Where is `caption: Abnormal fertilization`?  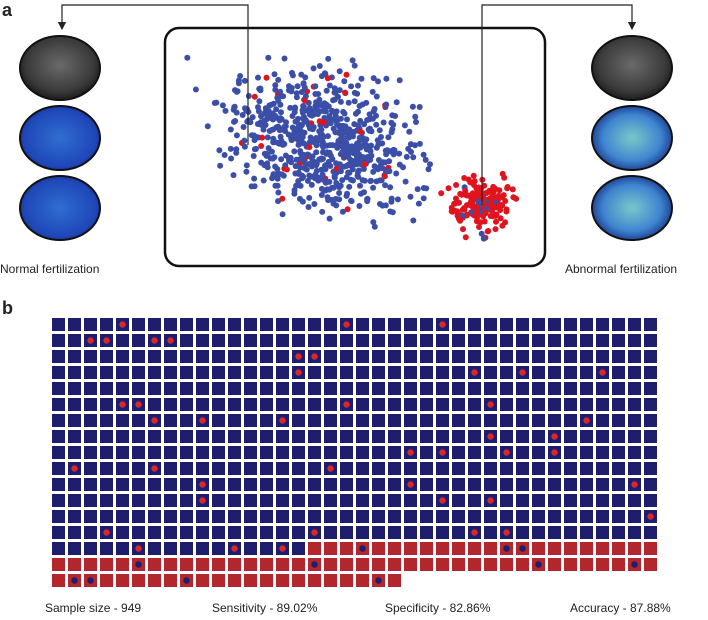 caption: Abnormal fertilization is located at coordinates (621, 269).